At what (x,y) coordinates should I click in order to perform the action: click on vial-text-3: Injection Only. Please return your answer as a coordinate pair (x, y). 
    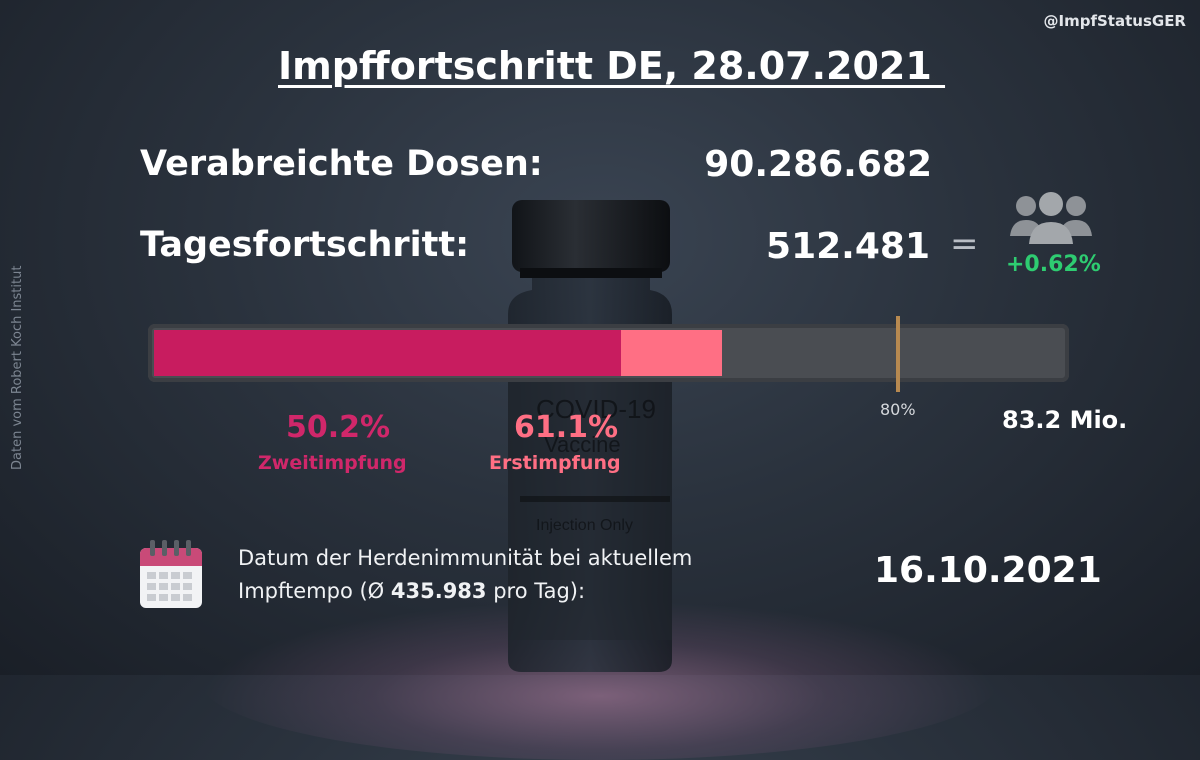
    Looking at the image, I should click on (584, 525).